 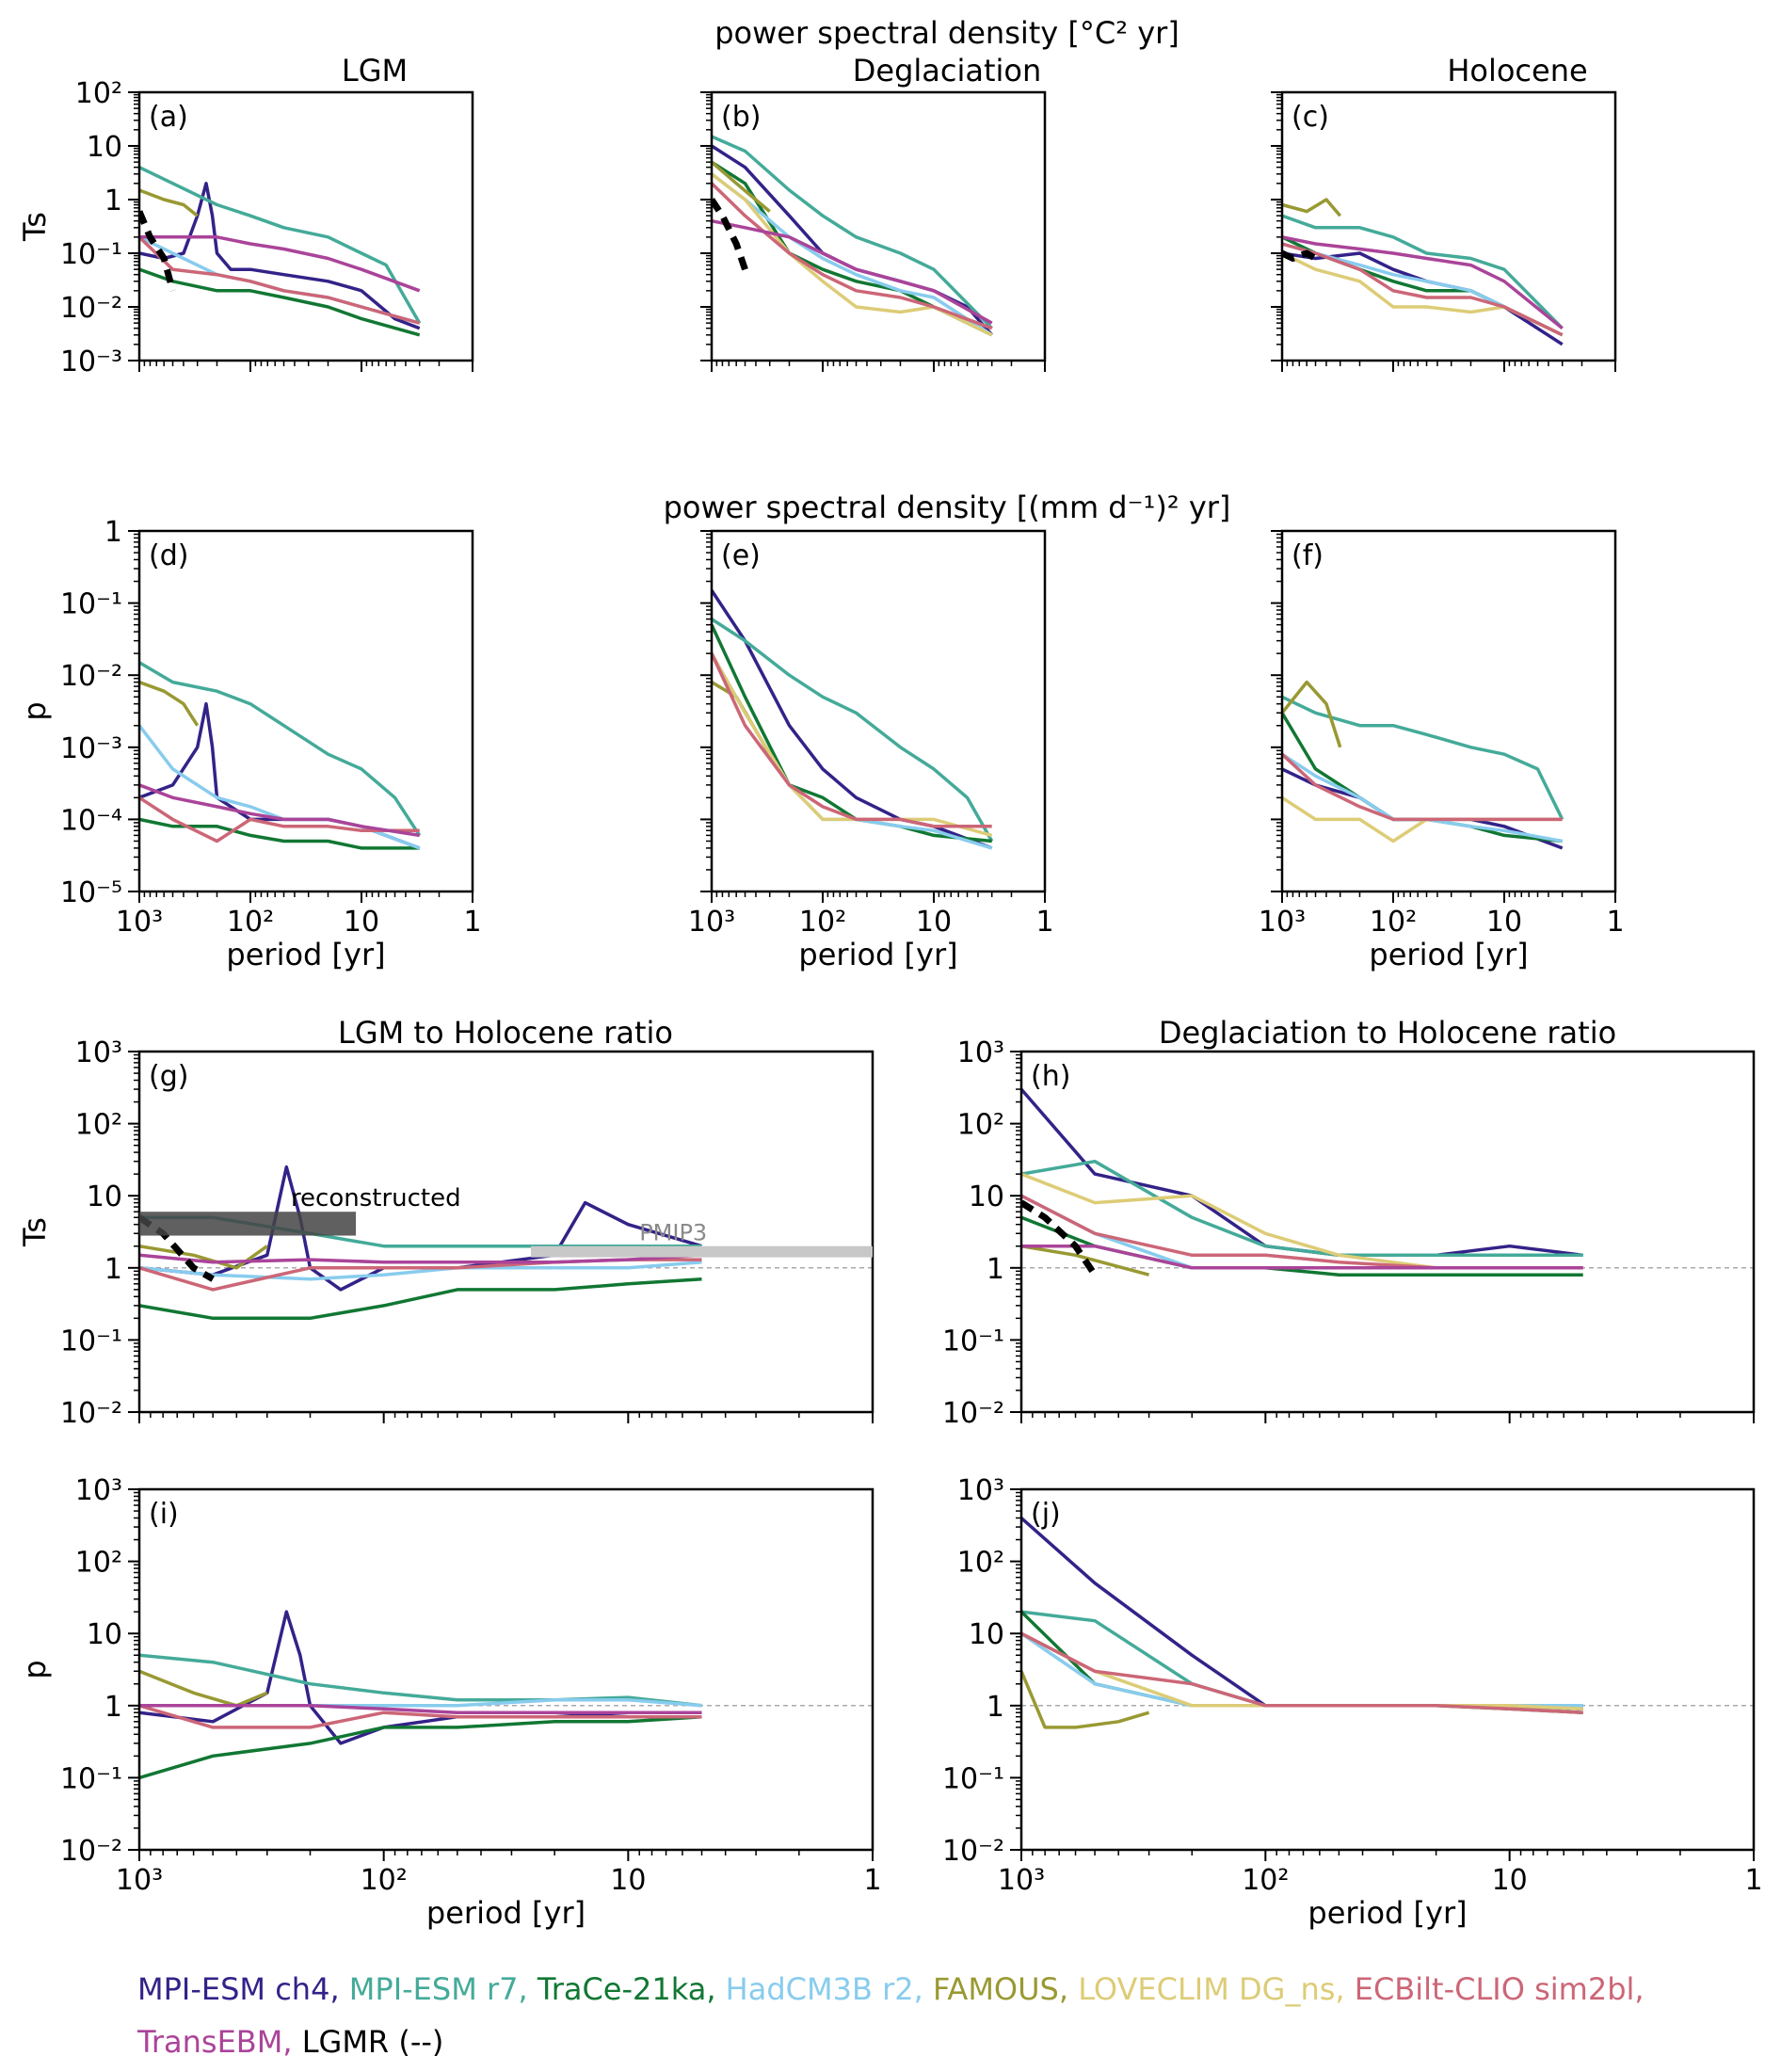 I want to click on legend-item-lgmr: LGMR (--), so click(x=372, y=2042).